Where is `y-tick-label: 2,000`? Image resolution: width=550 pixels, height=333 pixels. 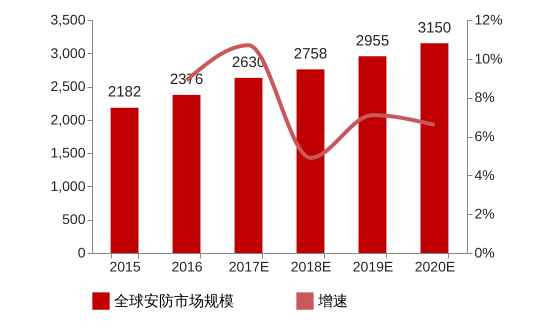 y-tick-label: 2,000 is located at coordinates (68, 119).